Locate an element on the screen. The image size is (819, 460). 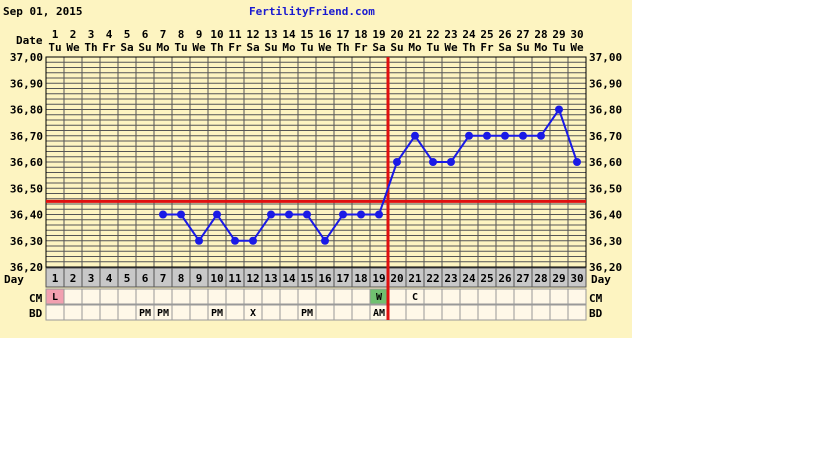
day-number: 10 is located at coordinates (216, 278).